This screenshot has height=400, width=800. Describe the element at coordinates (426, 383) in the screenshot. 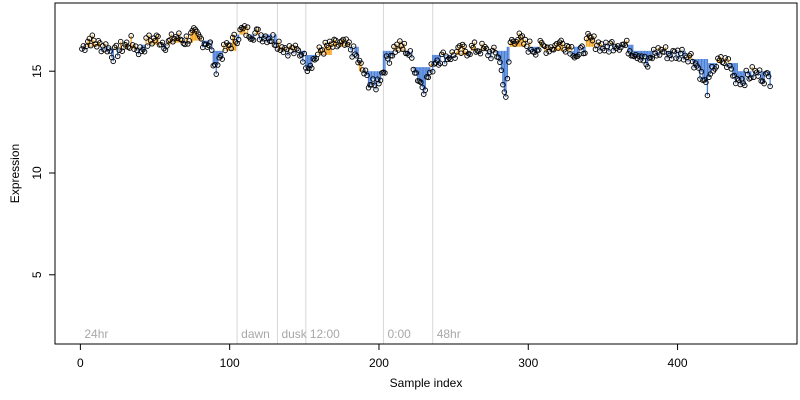

I see `x-axis-title: Sample index` at that location.